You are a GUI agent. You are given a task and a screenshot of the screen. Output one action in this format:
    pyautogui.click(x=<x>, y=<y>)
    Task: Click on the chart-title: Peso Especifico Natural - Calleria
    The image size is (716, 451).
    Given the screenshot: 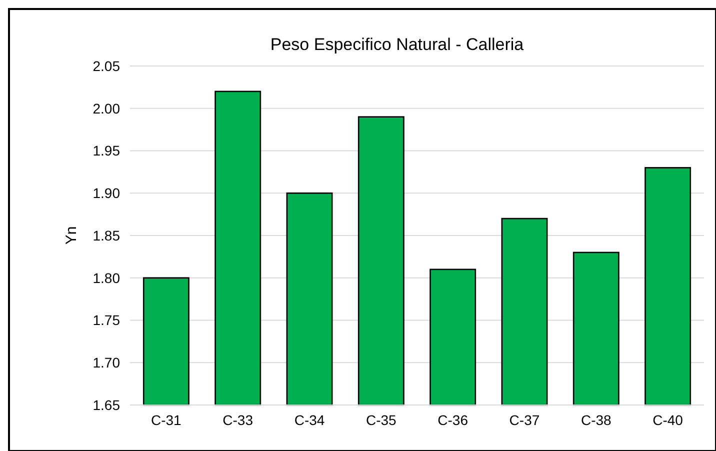 What is the action you would take?
    pyautogui.click(x=397, y=44)
    